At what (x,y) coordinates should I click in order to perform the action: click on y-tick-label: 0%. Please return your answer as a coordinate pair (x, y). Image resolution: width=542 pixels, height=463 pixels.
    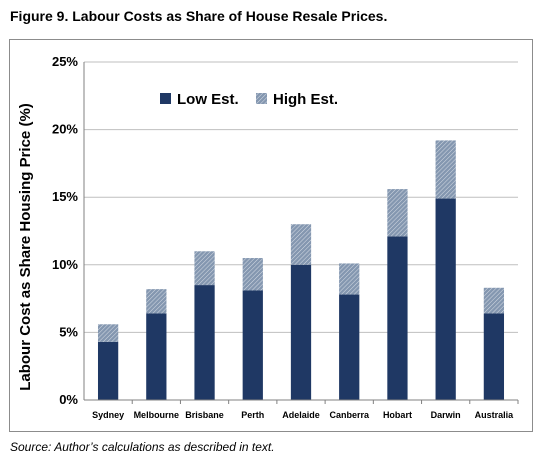
    Looking at the image, I should click on (68, 399).